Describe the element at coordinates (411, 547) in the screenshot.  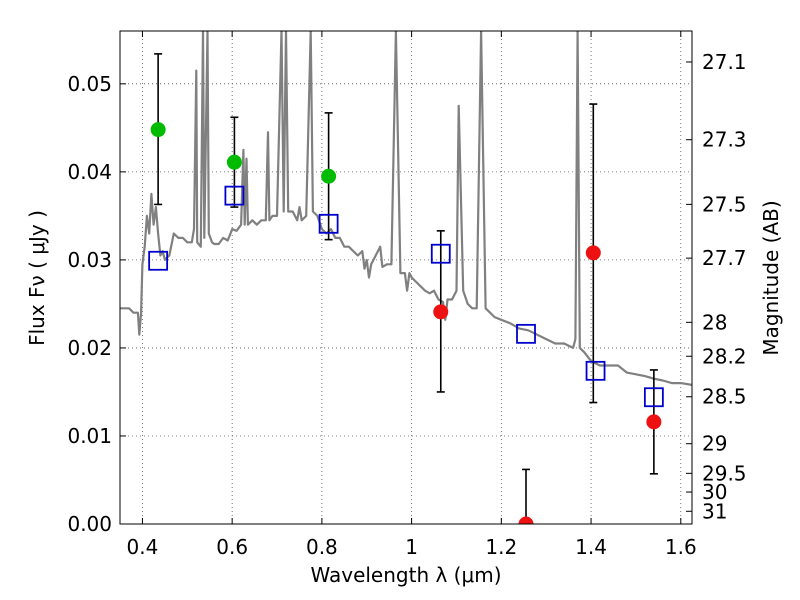
I see `x-tick-label: 1` at that location.